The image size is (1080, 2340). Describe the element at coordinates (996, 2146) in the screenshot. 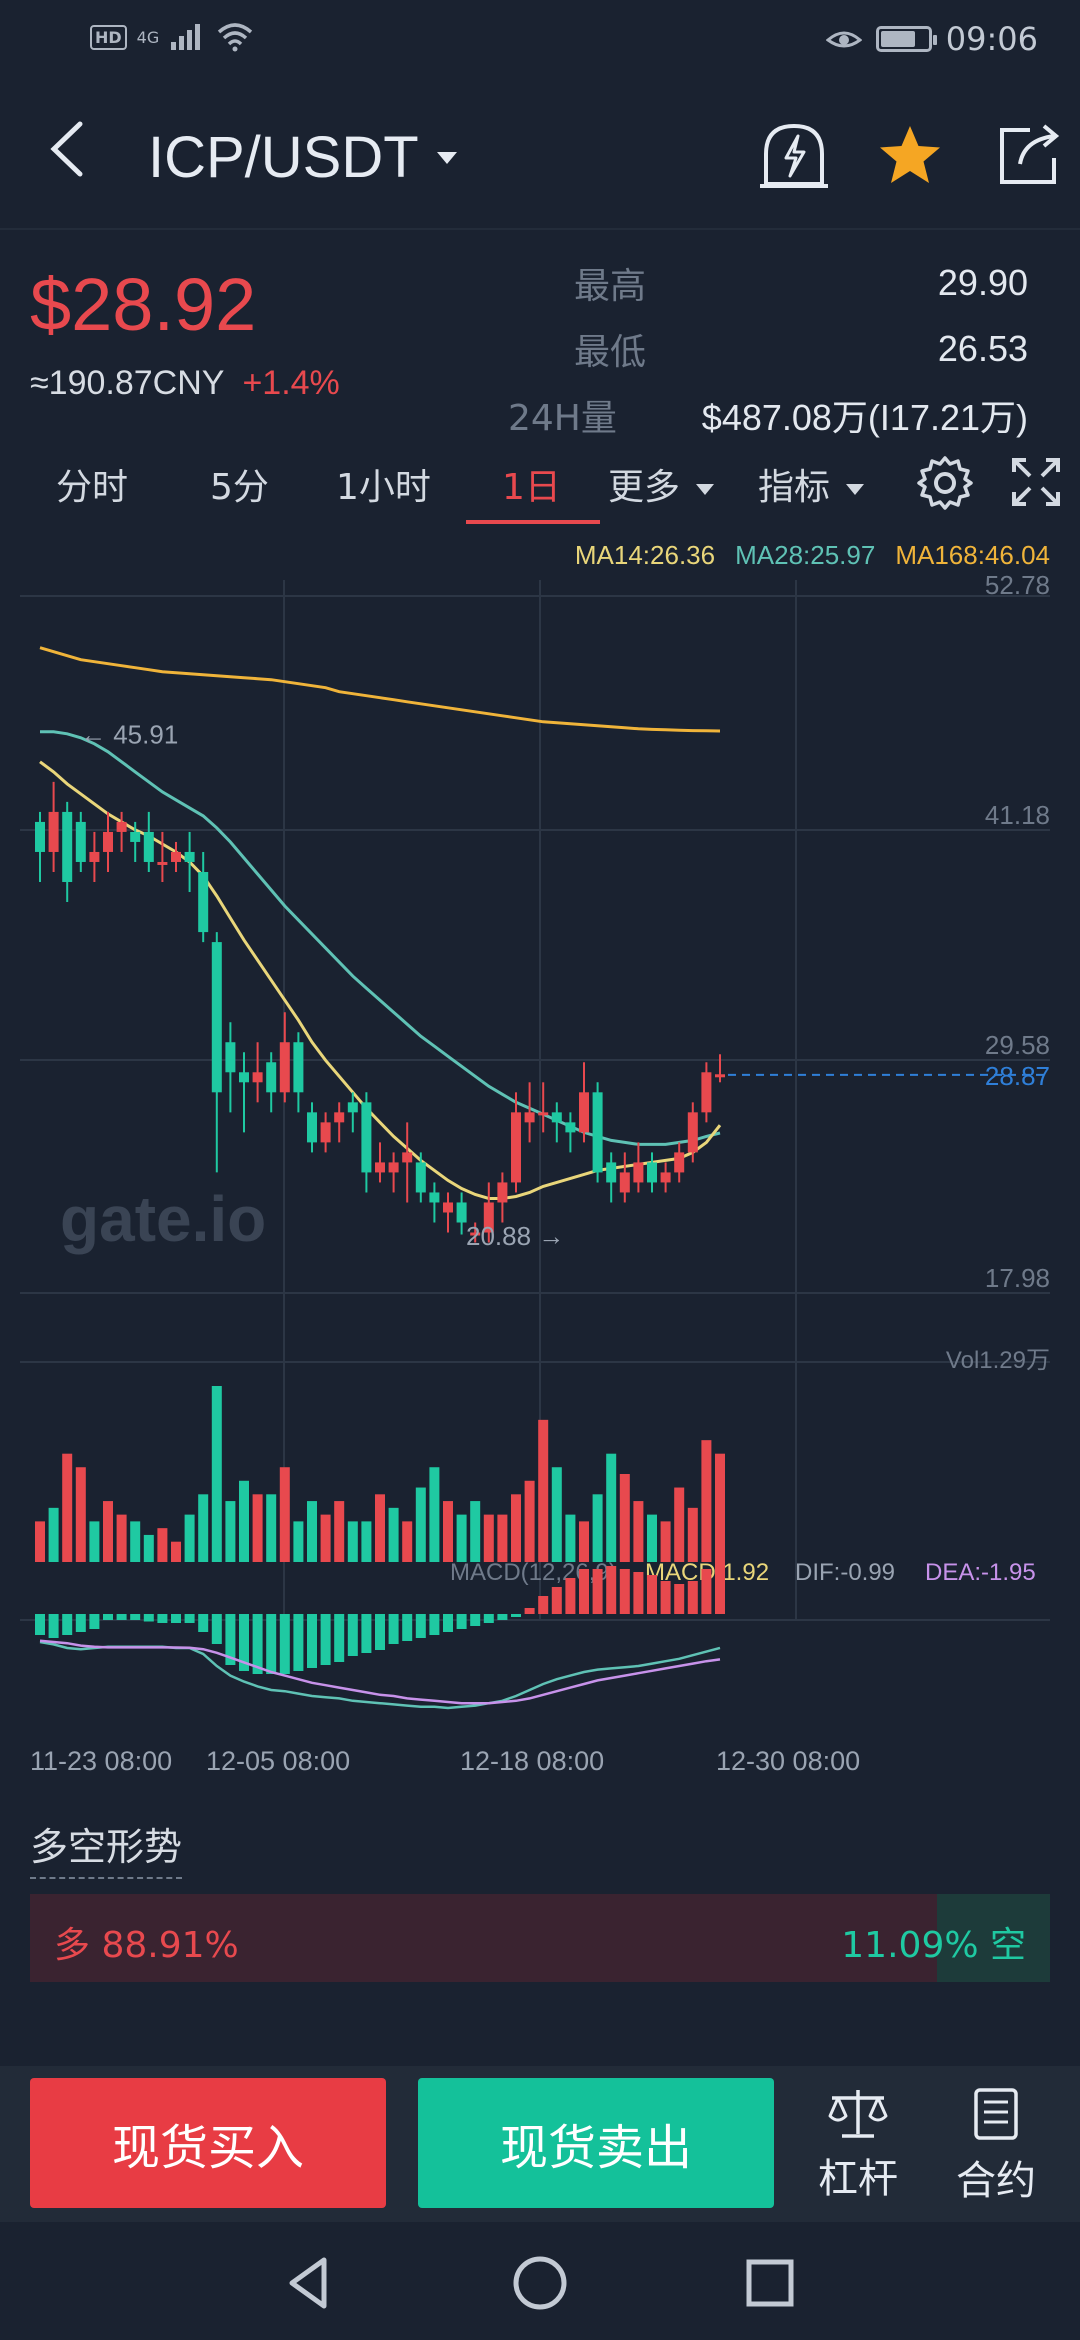

I see `contract-button: 合约` at that location.